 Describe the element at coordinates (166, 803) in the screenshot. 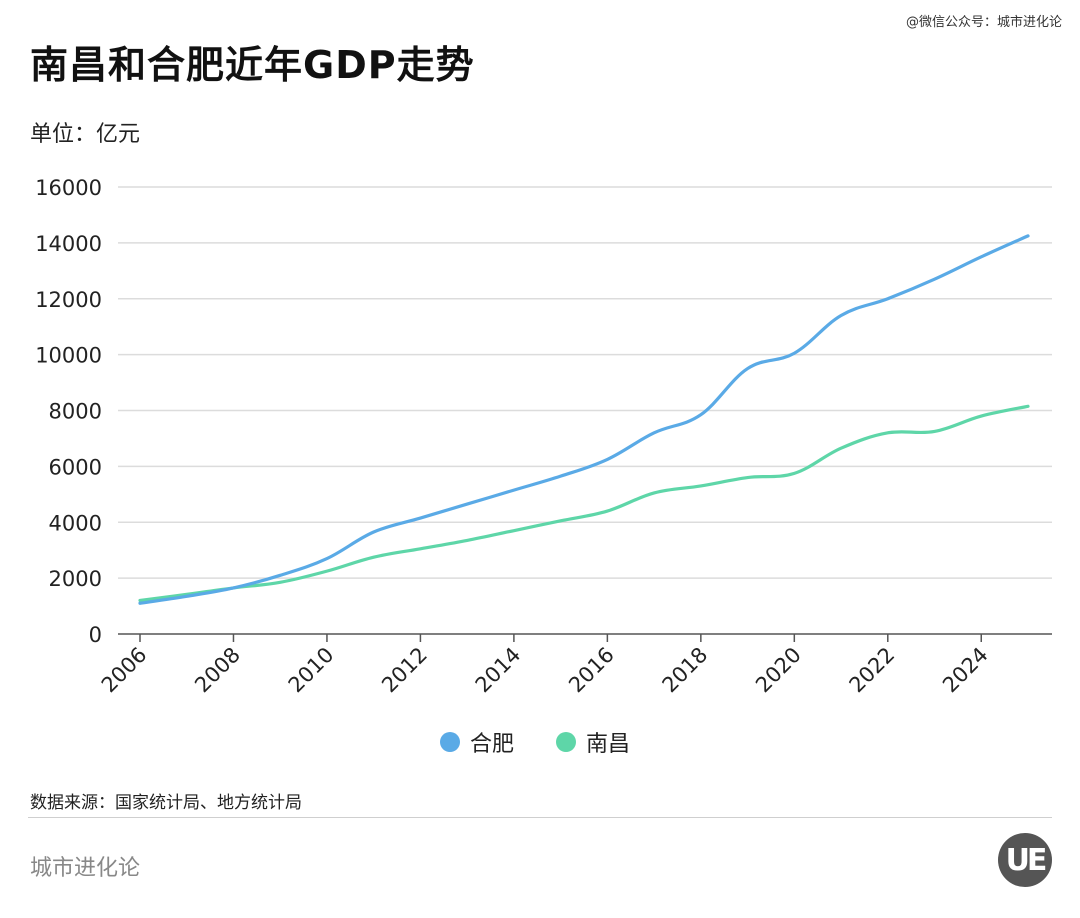

I see `data-source: 数据来源：国家统计局、地方统计局` at that location.